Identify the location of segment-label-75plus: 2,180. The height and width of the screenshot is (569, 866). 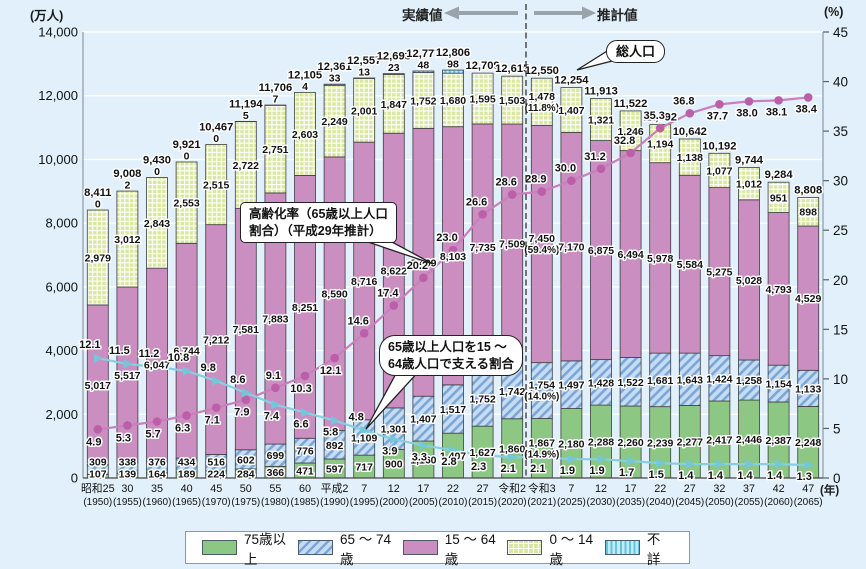
(571, 444).